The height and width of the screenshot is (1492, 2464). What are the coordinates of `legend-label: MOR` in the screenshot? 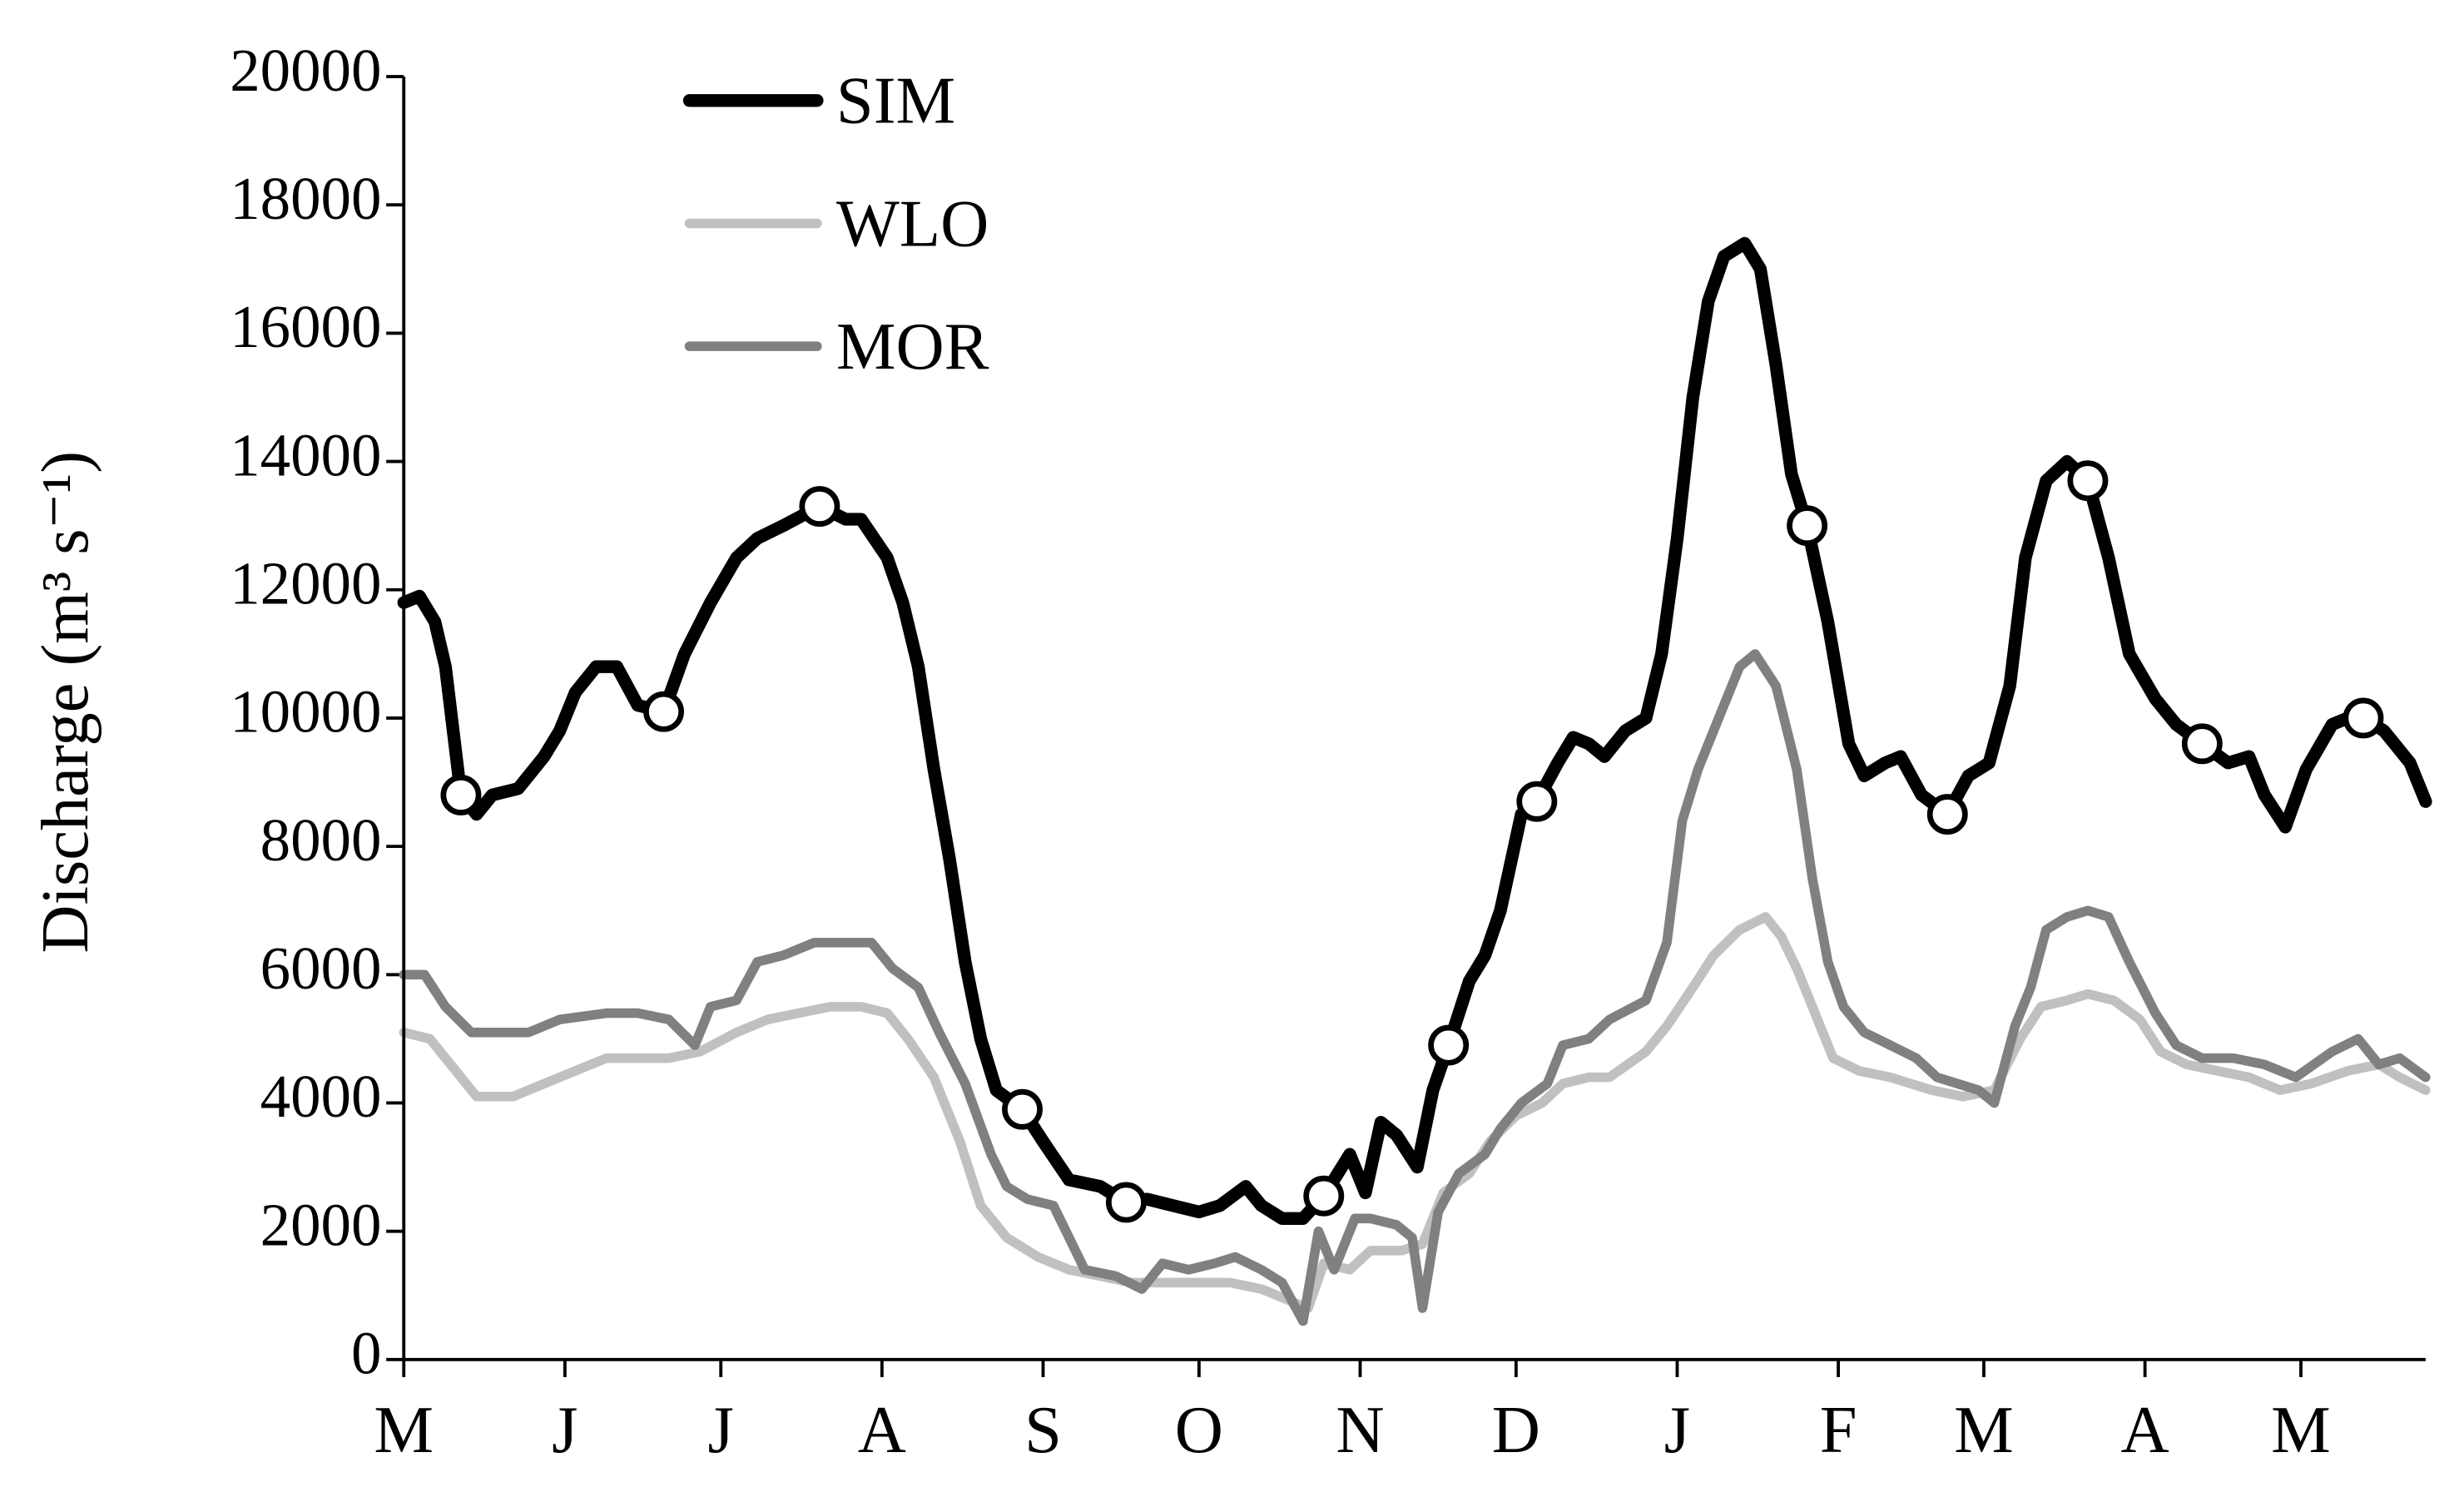 It's located at (912, 347).